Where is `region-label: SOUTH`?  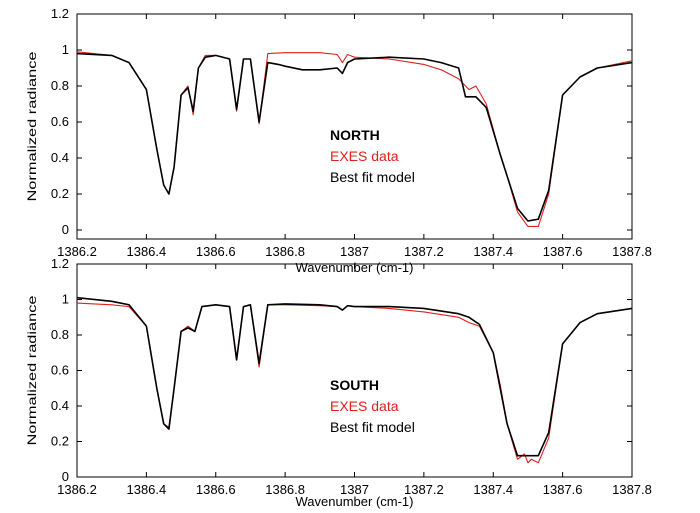
region-label: SOUTH is located at coordinates (354, 385).